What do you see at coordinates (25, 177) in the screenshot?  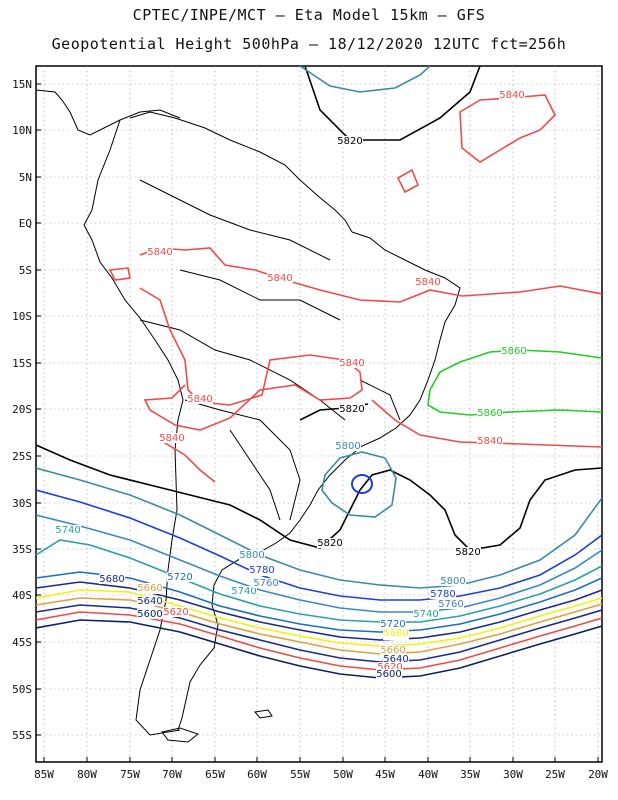 I see `lat-label: 5N` at bounding box center [25, 177].